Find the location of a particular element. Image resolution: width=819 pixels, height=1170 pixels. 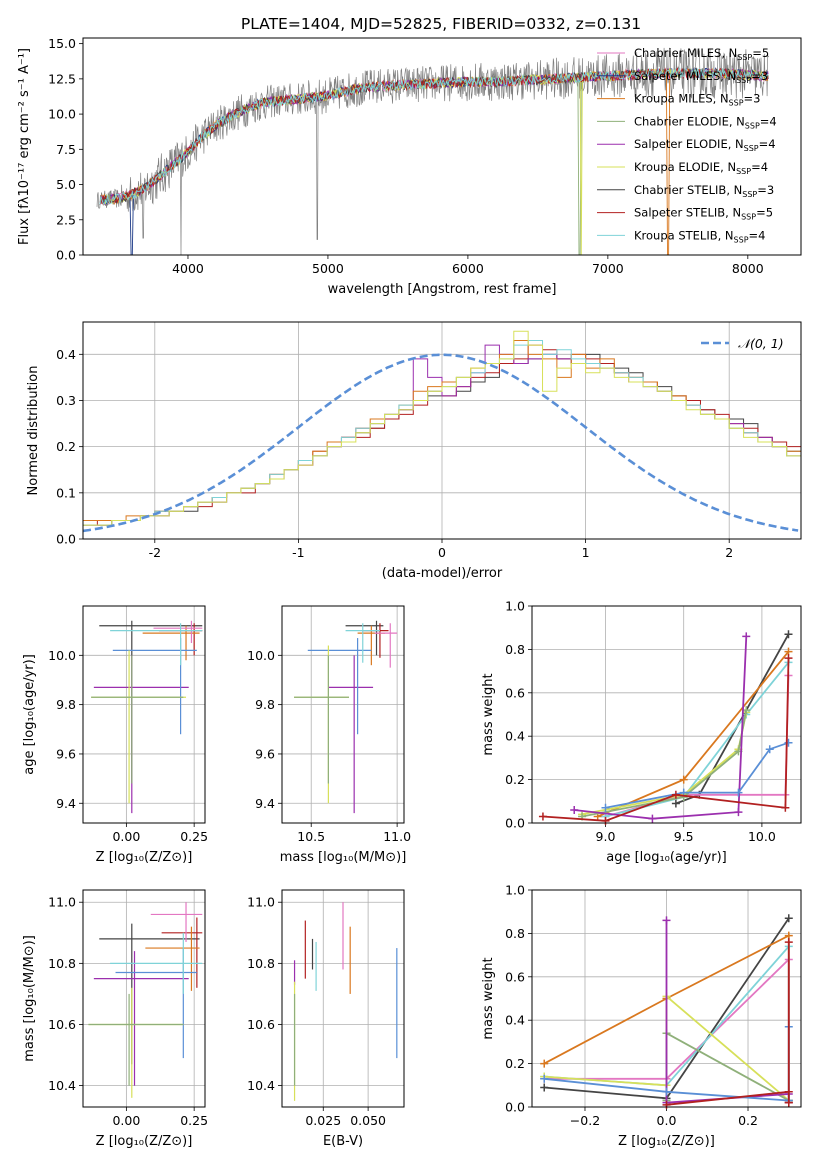

y-tick-label: 9.8 is located at coordinates (66, 704).